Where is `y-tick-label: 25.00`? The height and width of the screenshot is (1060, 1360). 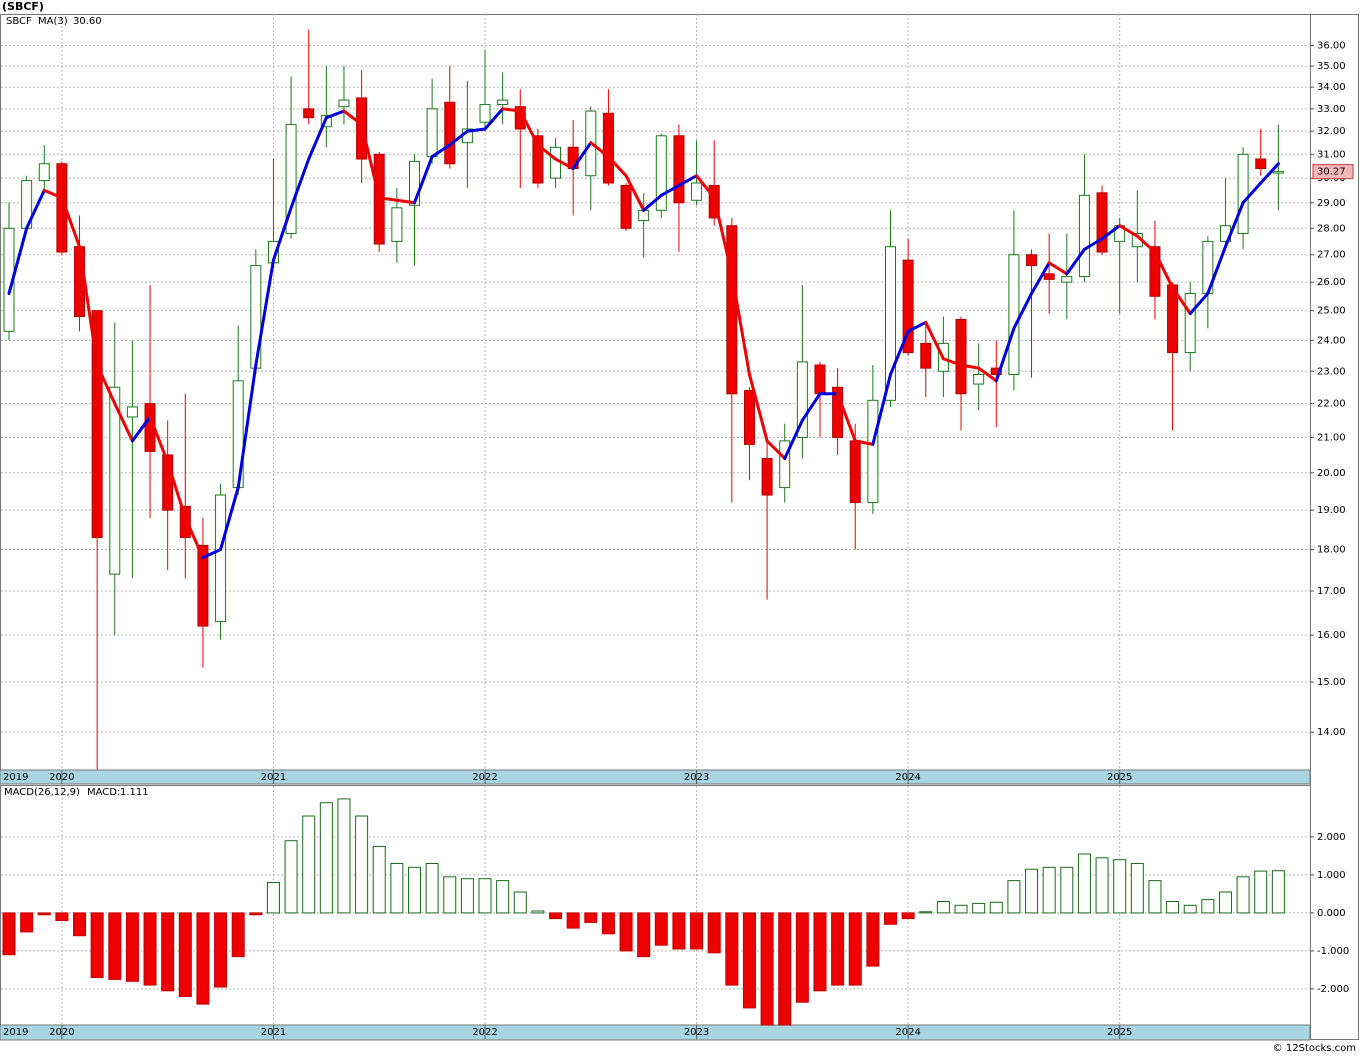
y-tick-label: 25.00 is located at coordinates (1331, 311).